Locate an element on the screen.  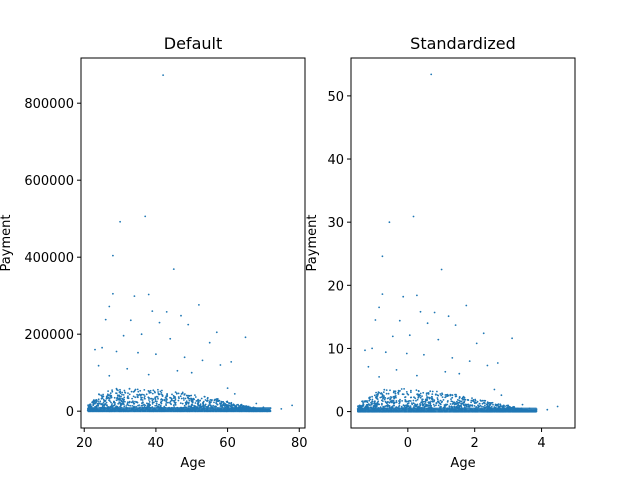
y-tick-label: 200000 is located at coordinates (49, 335).